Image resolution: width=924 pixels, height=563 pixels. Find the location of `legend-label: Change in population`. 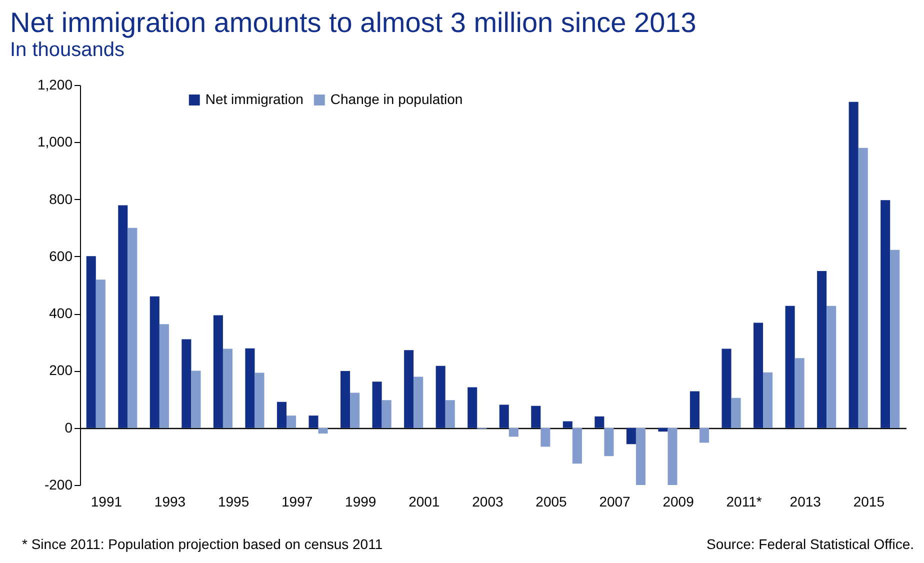

legend-label: Change in population is located at coordinates (396, 99).